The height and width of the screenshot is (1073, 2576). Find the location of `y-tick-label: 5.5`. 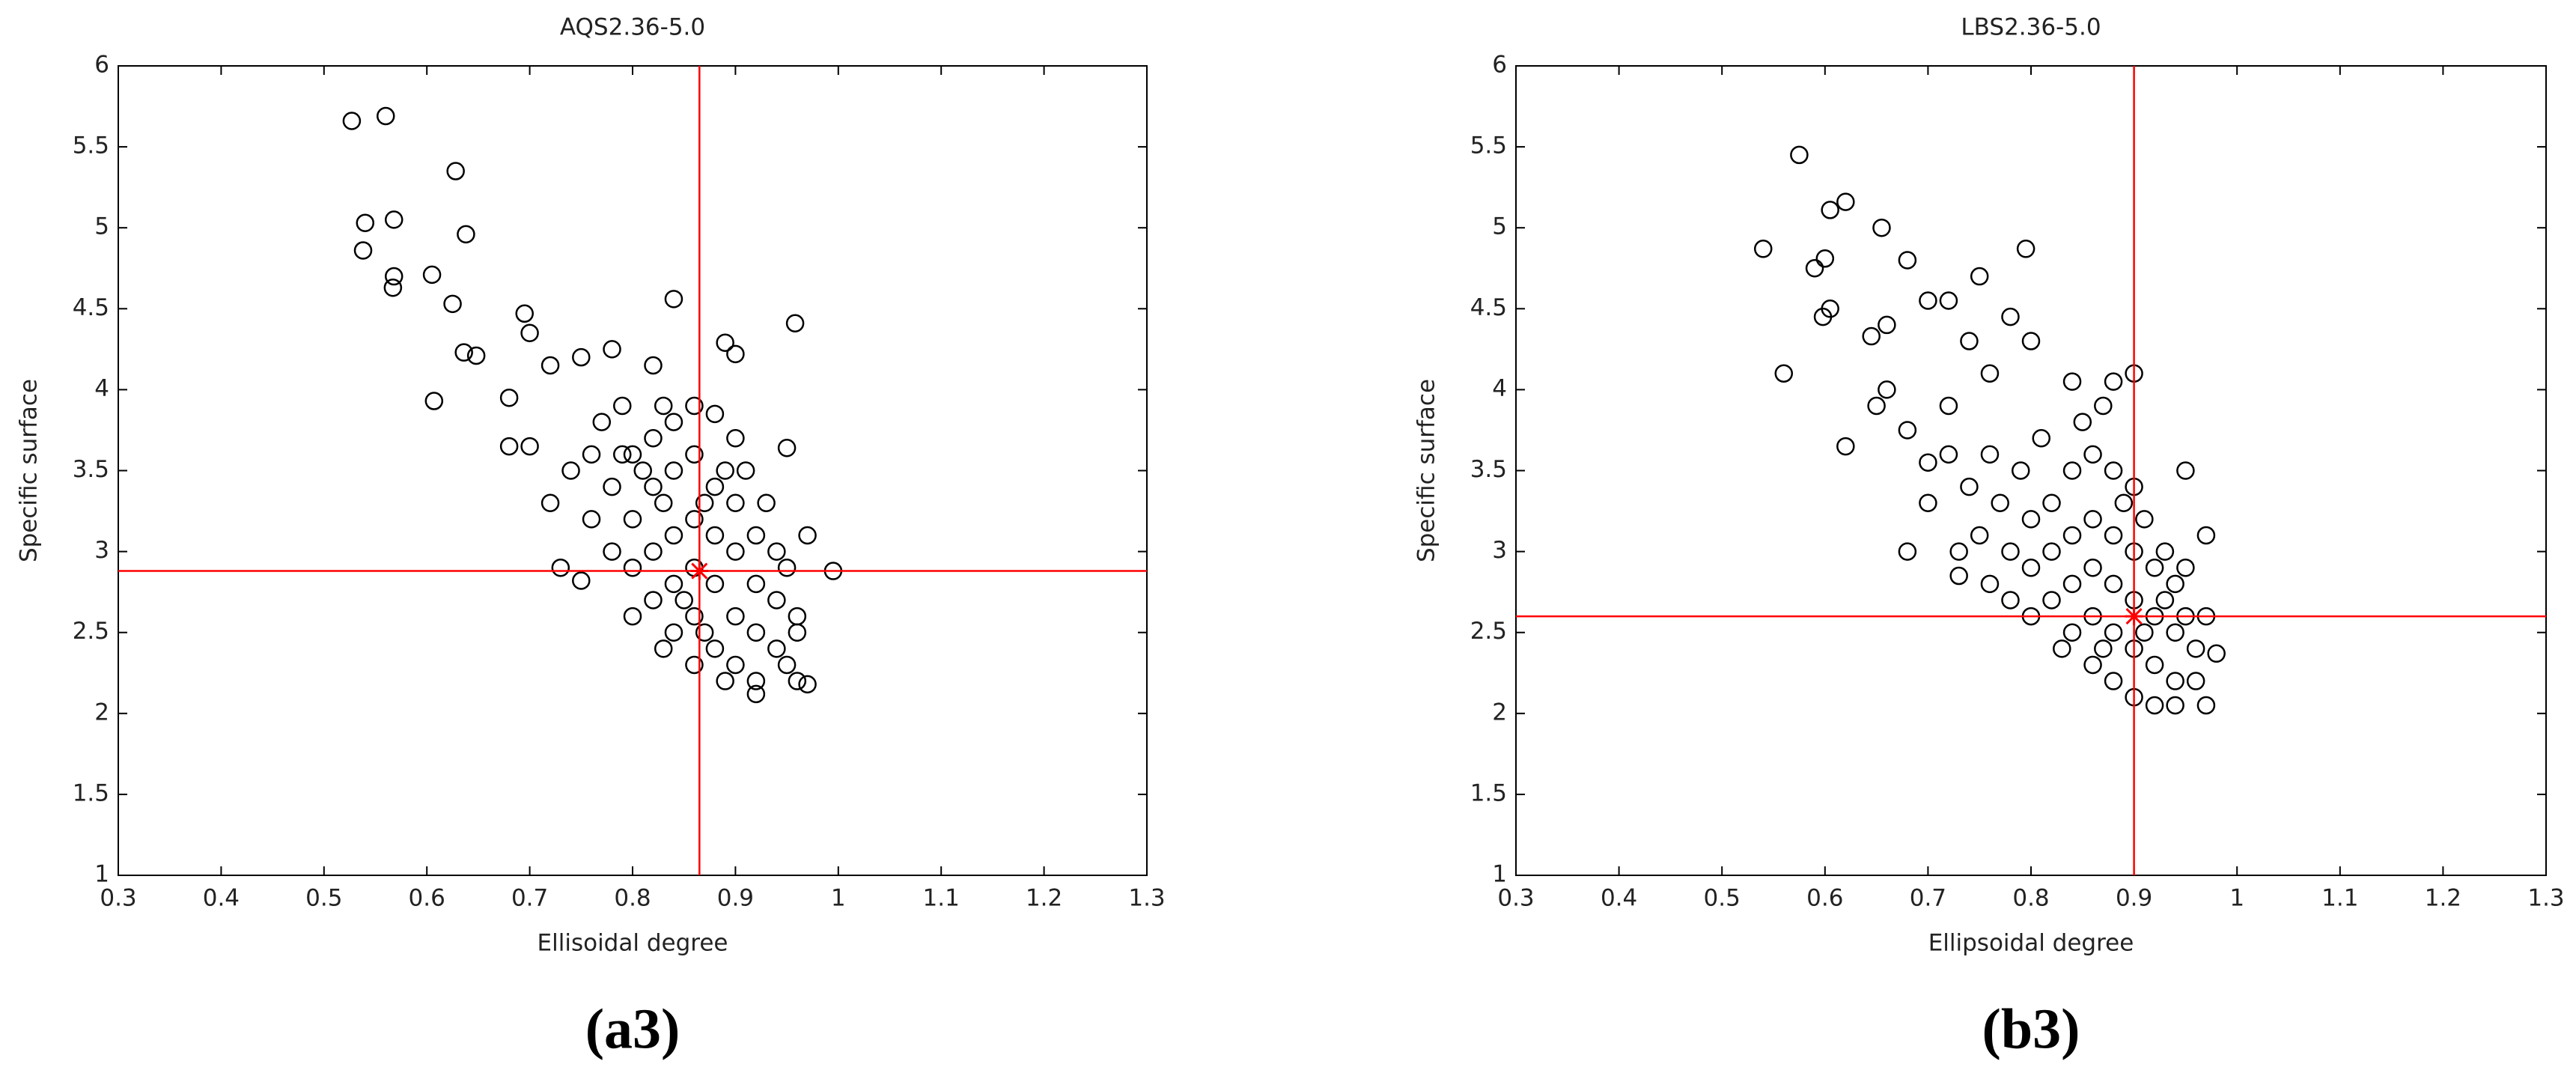

y-tick-label: 5.5 is located at coordinates (1488, 146).